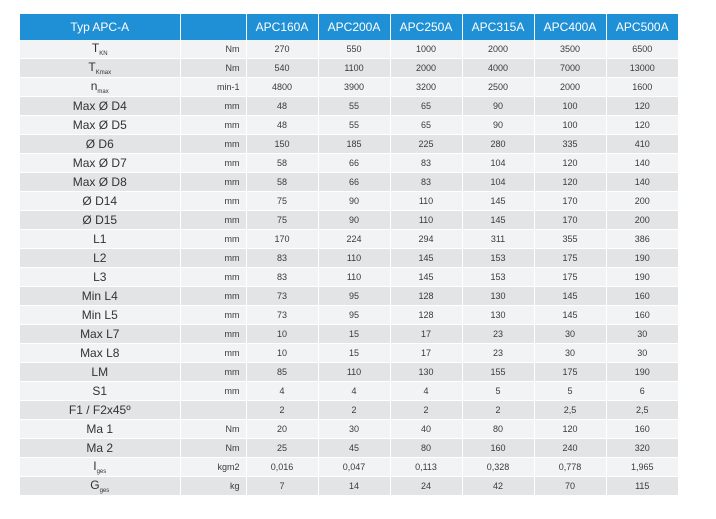  I want to click on parameter-symbol: Max Ø D5, so click(99, 125).